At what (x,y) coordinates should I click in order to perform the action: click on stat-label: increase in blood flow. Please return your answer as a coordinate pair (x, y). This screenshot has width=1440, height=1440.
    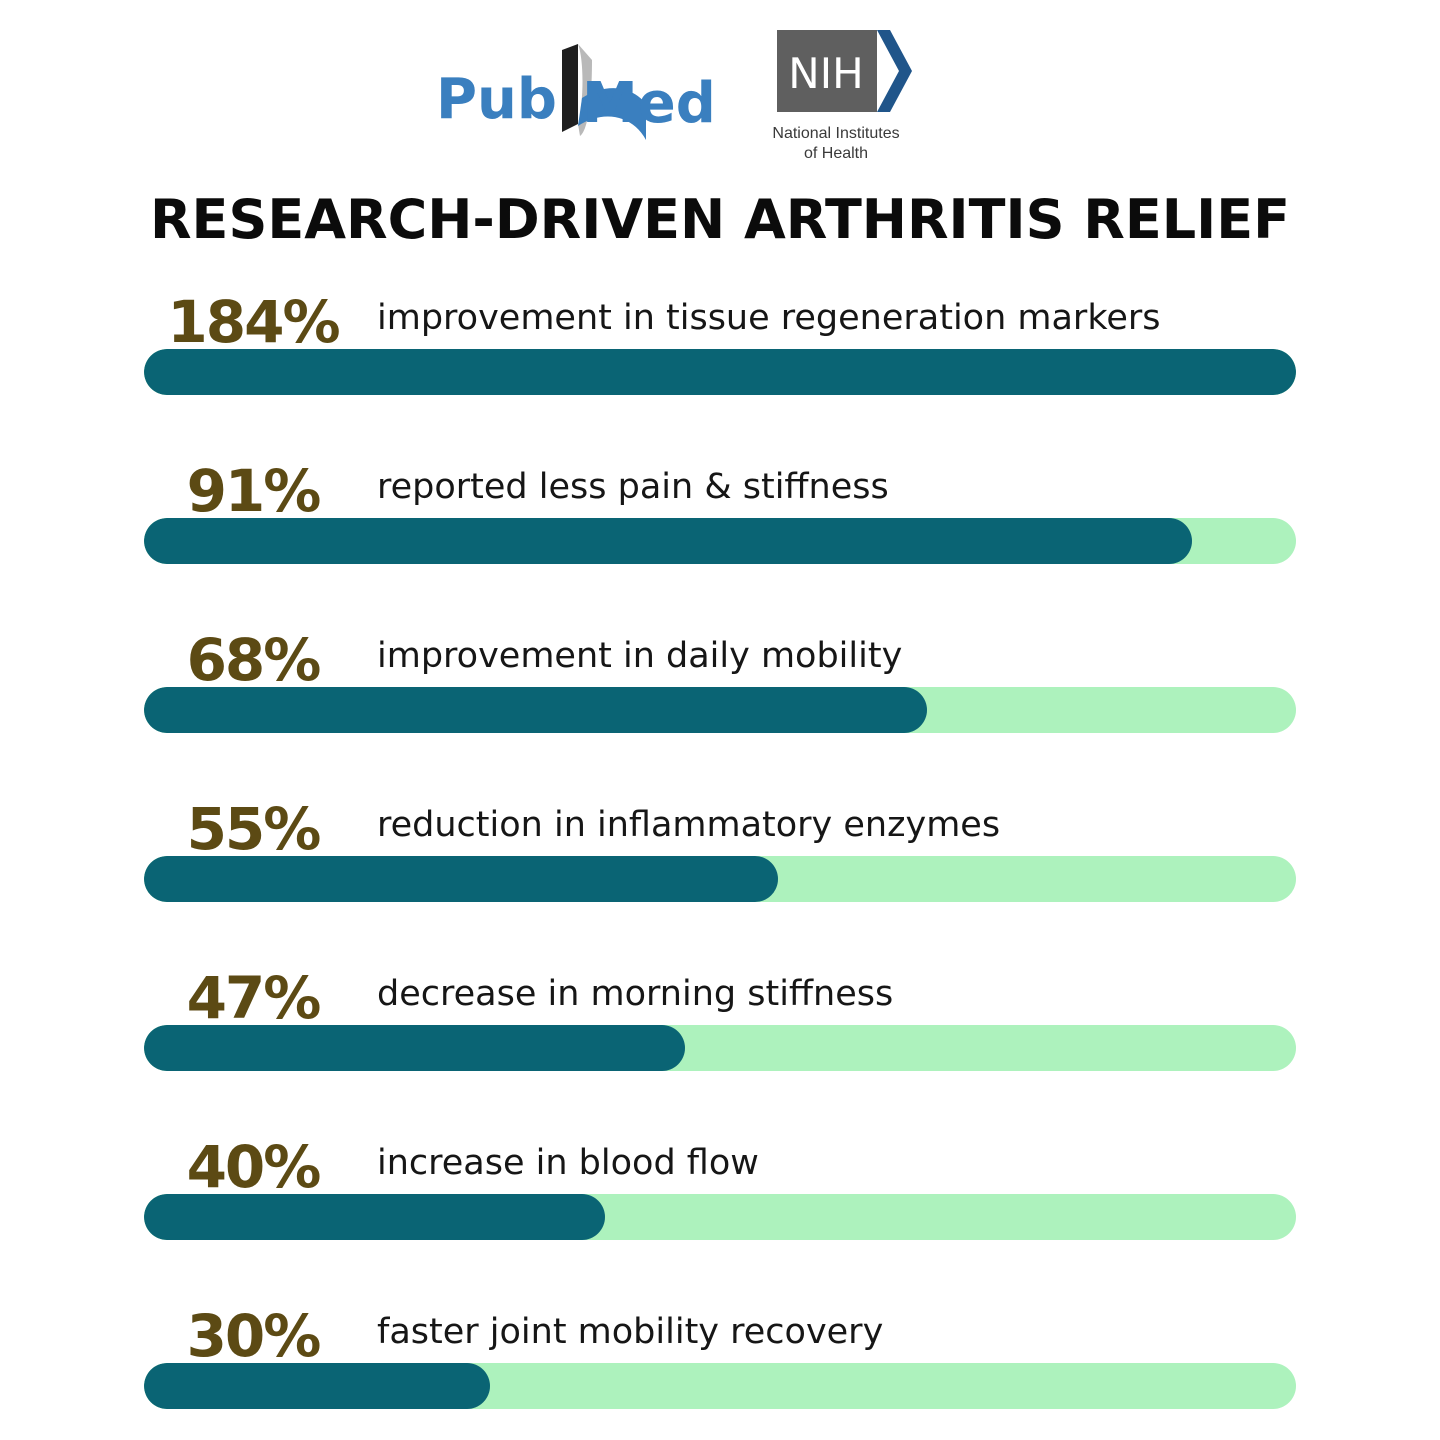
    Looking at the image, I should click on (568, 1163).